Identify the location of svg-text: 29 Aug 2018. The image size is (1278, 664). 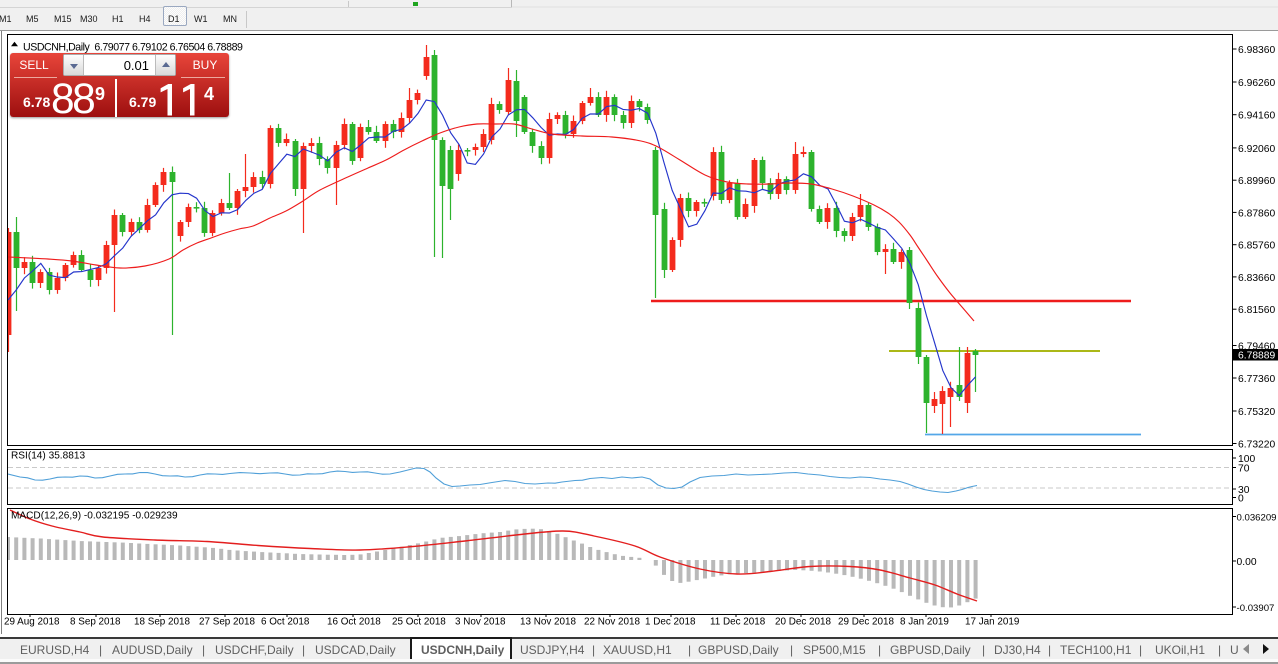
(32, 622).